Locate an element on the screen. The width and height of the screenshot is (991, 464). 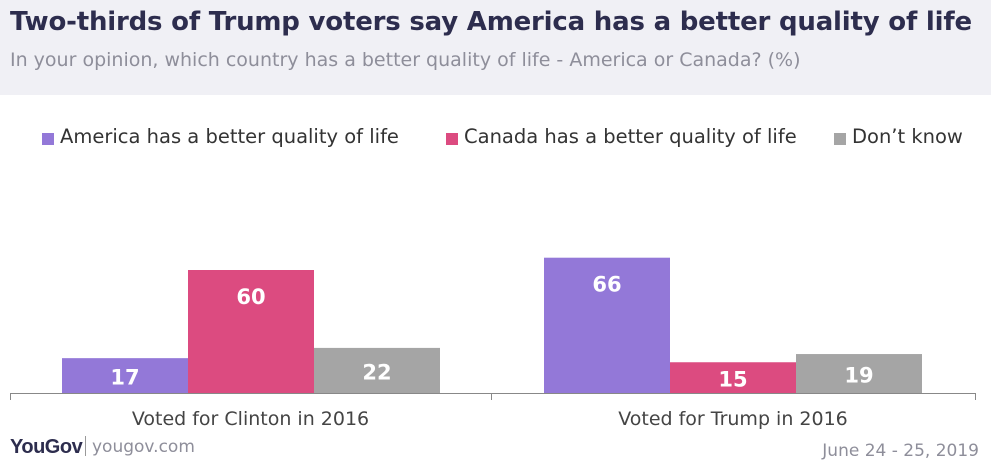
legend-label-dont-know: Don’t know is located at coordinates (907, 136).